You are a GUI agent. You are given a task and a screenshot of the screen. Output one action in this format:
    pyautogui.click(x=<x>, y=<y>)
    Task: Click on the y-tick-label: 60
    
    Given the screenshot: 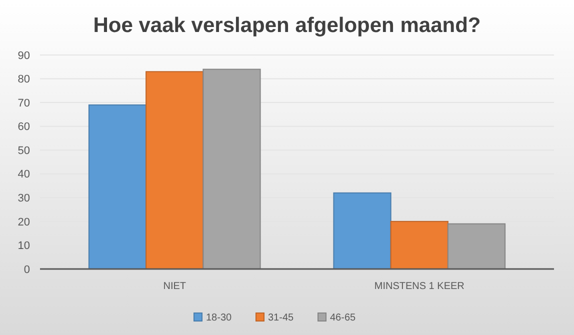 What is the action you would take?
    pyautogui.click(x=24, y=127)
    